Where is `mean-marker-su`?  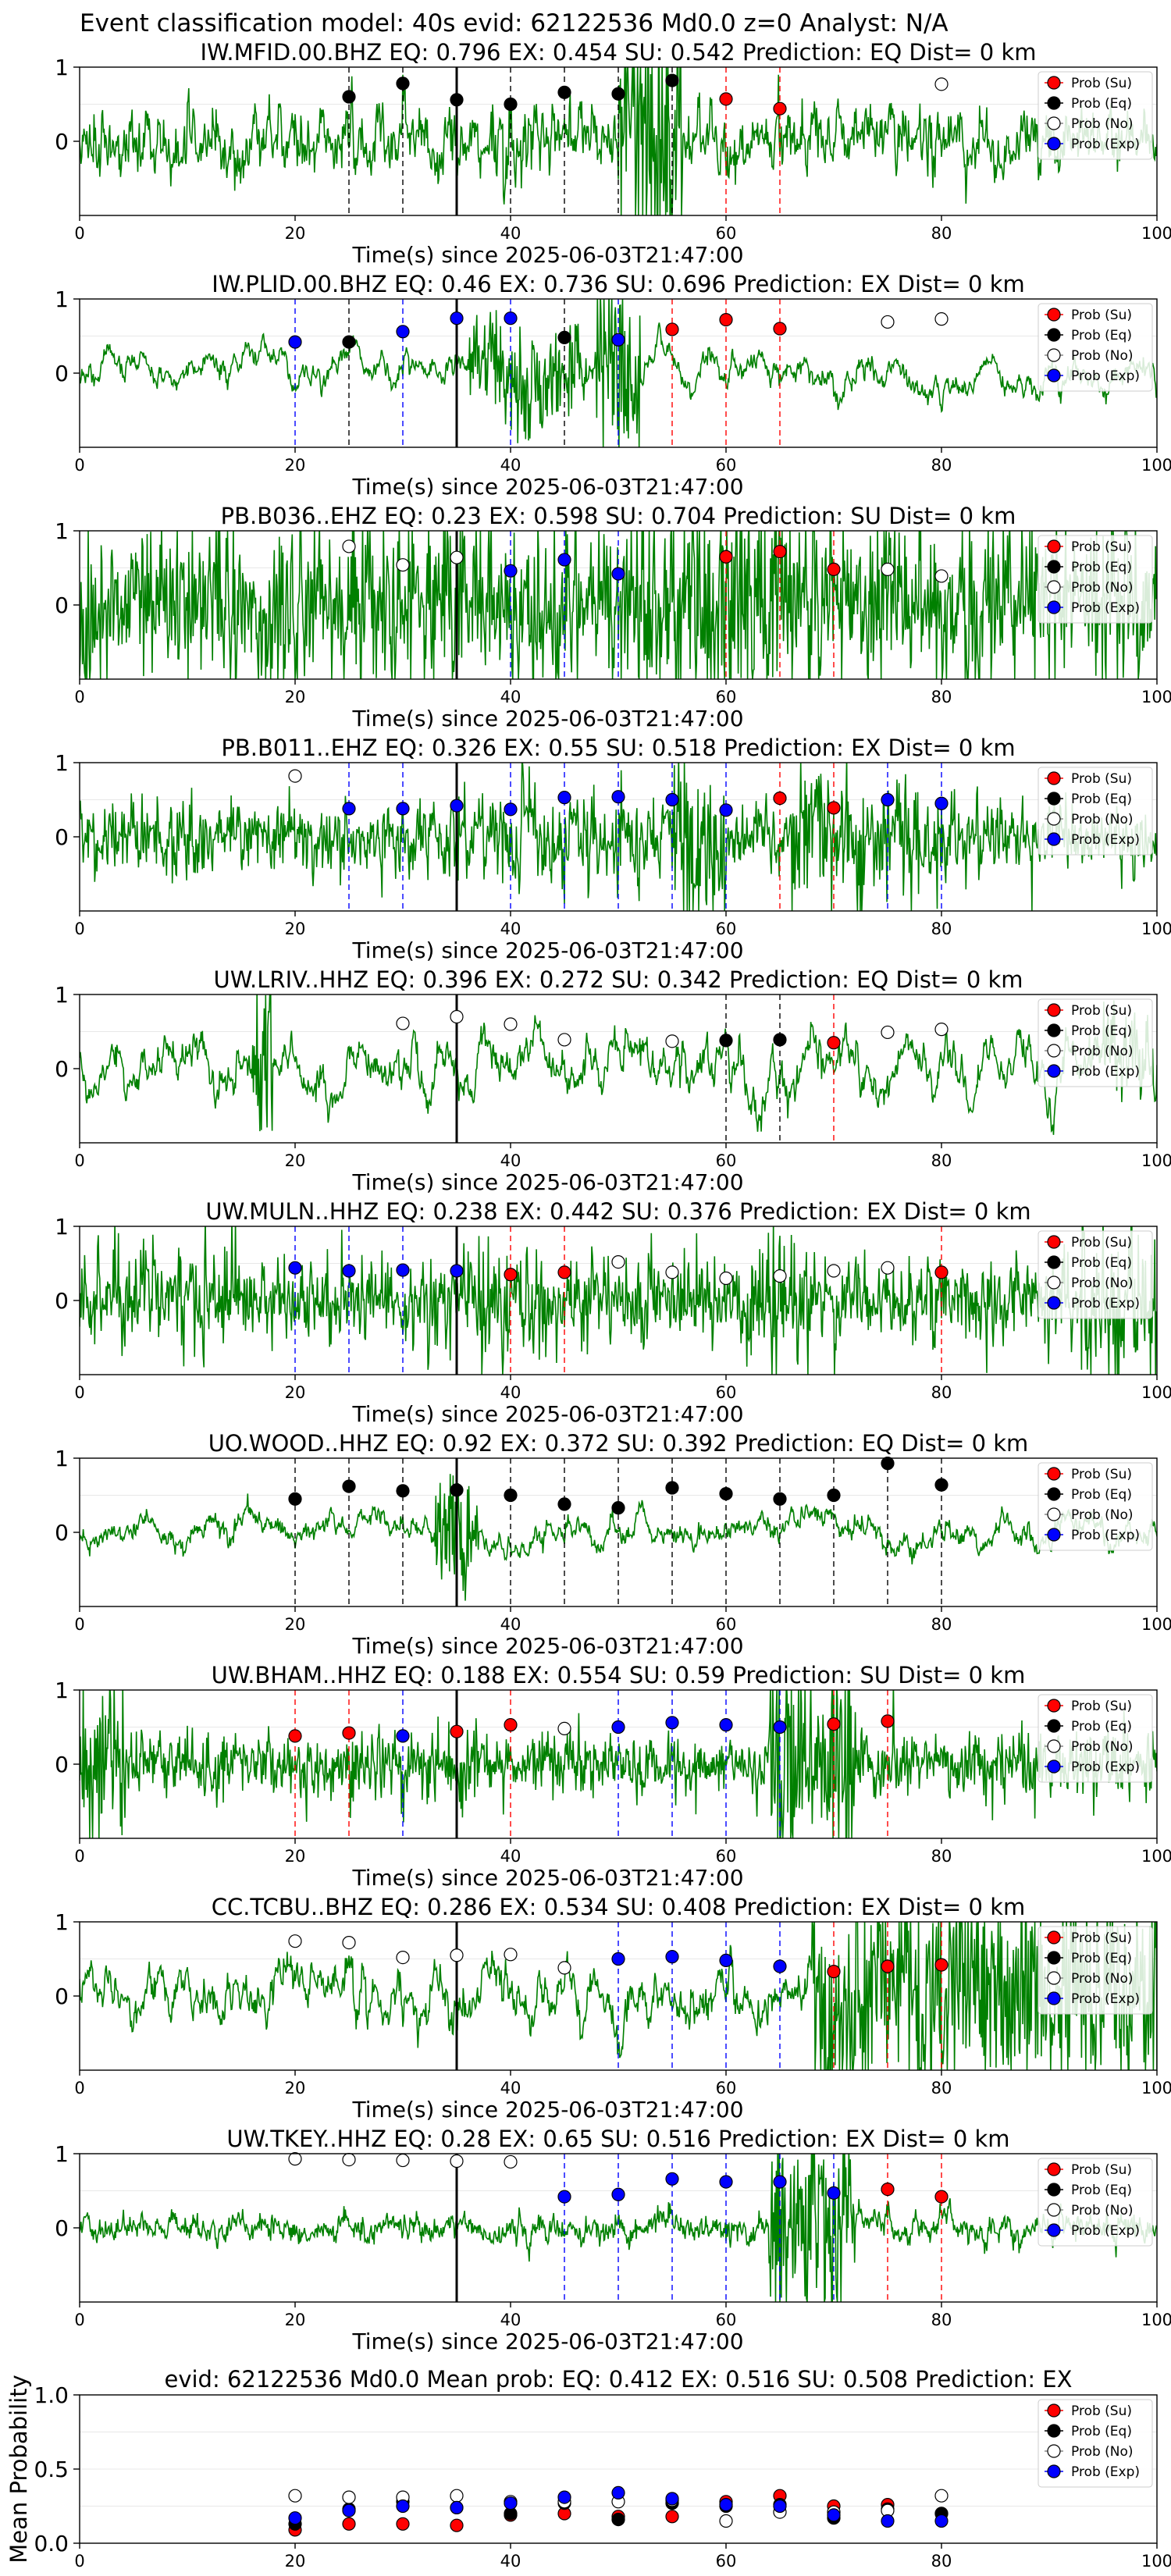
mean-marker-su is located at coordinates (403, 2524).